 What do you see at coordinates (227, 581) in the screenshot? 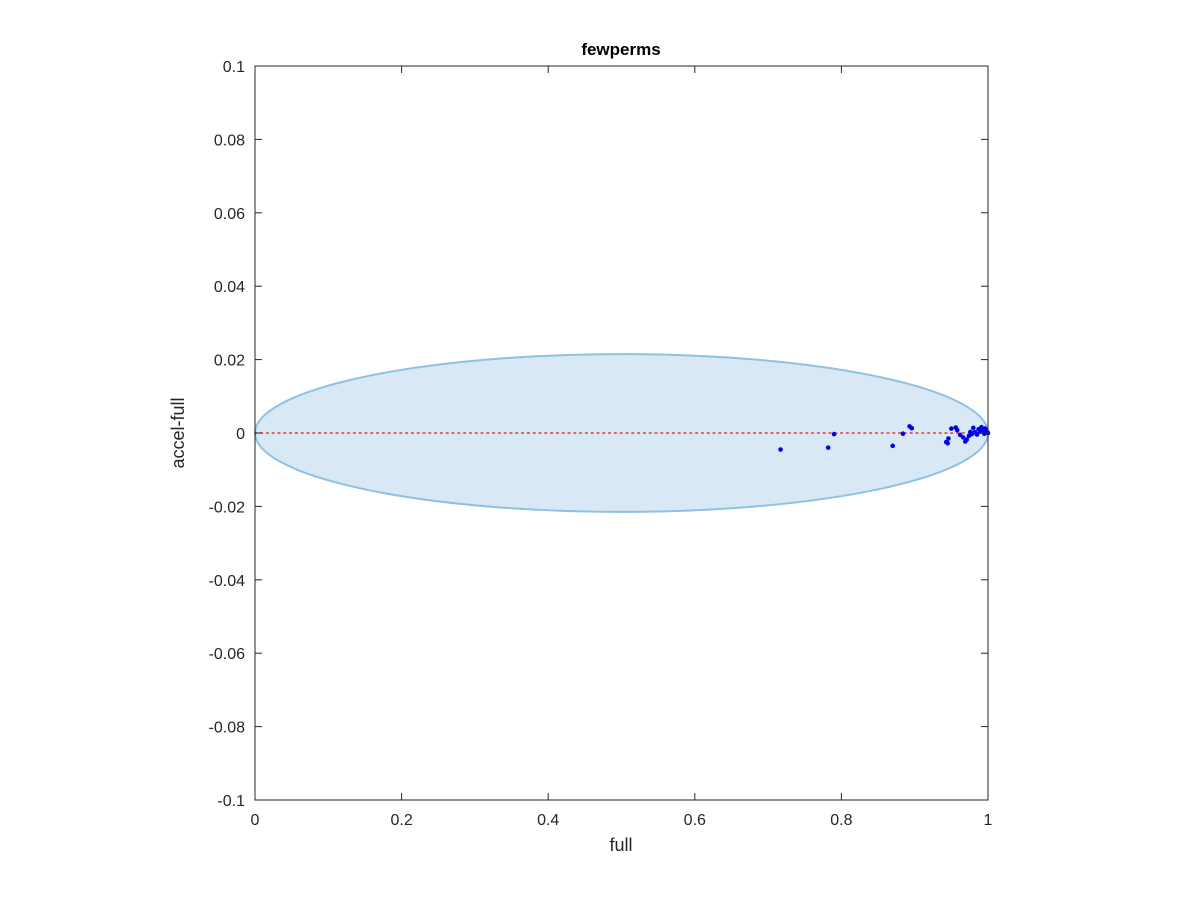
I see `y-tick-label: -0.04` at bounding box center [227, 581].